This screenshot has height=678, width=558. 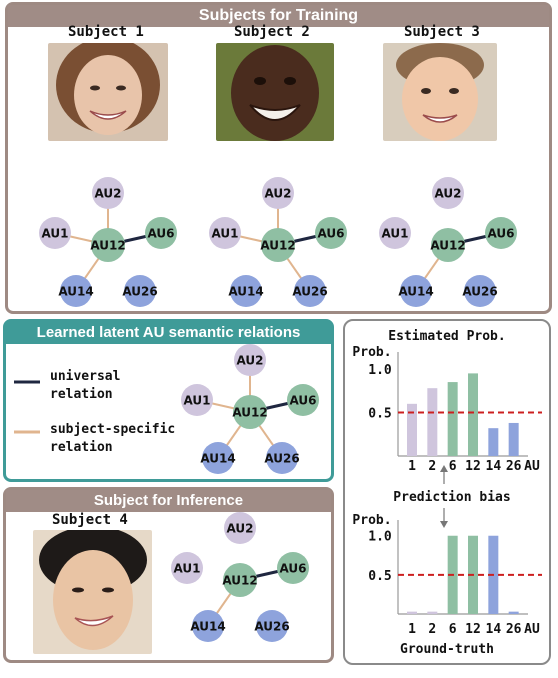 What do you see at coordinates (432, 612) in the screenshot?
I see `chart-1-bar-au2` at bounding box center [432, 612].